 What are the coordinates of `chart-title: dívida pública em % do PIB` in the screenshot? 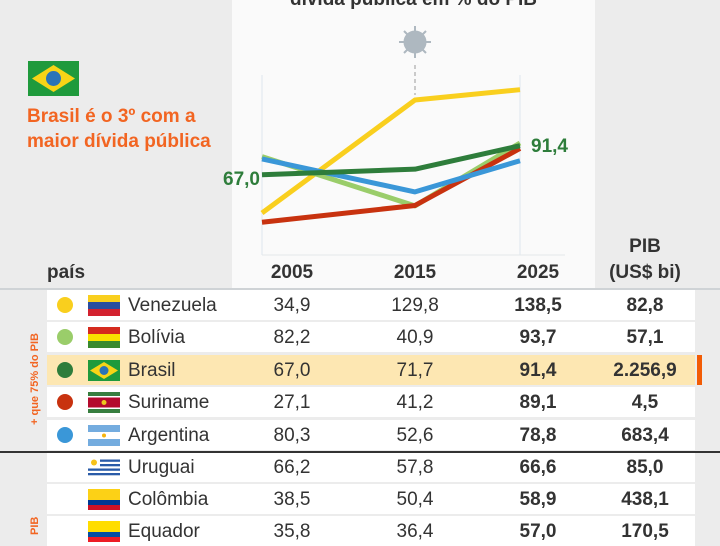 It's located at (413, 5).